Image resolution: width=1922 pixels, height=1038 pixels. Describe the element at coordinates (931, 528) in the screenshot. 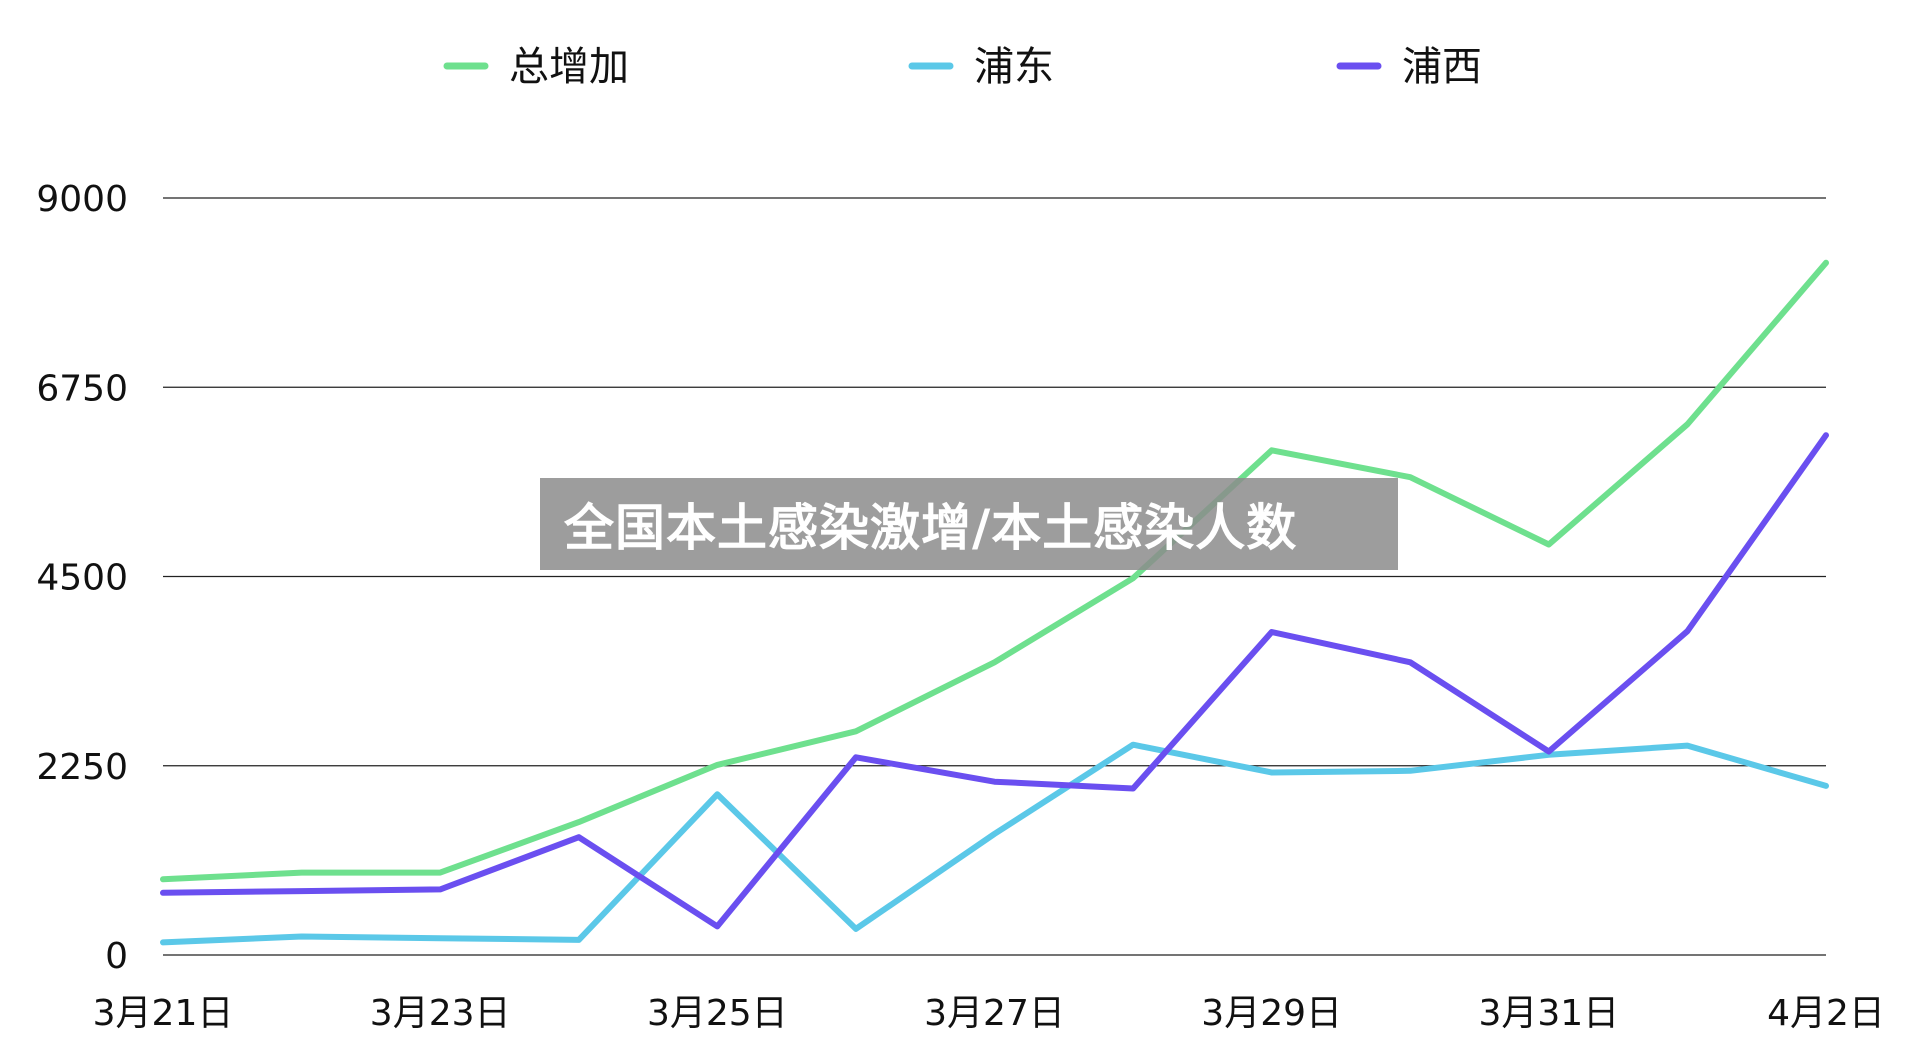

I see `chart-title: 全国本土感染激增/本土感染人数` at that location.